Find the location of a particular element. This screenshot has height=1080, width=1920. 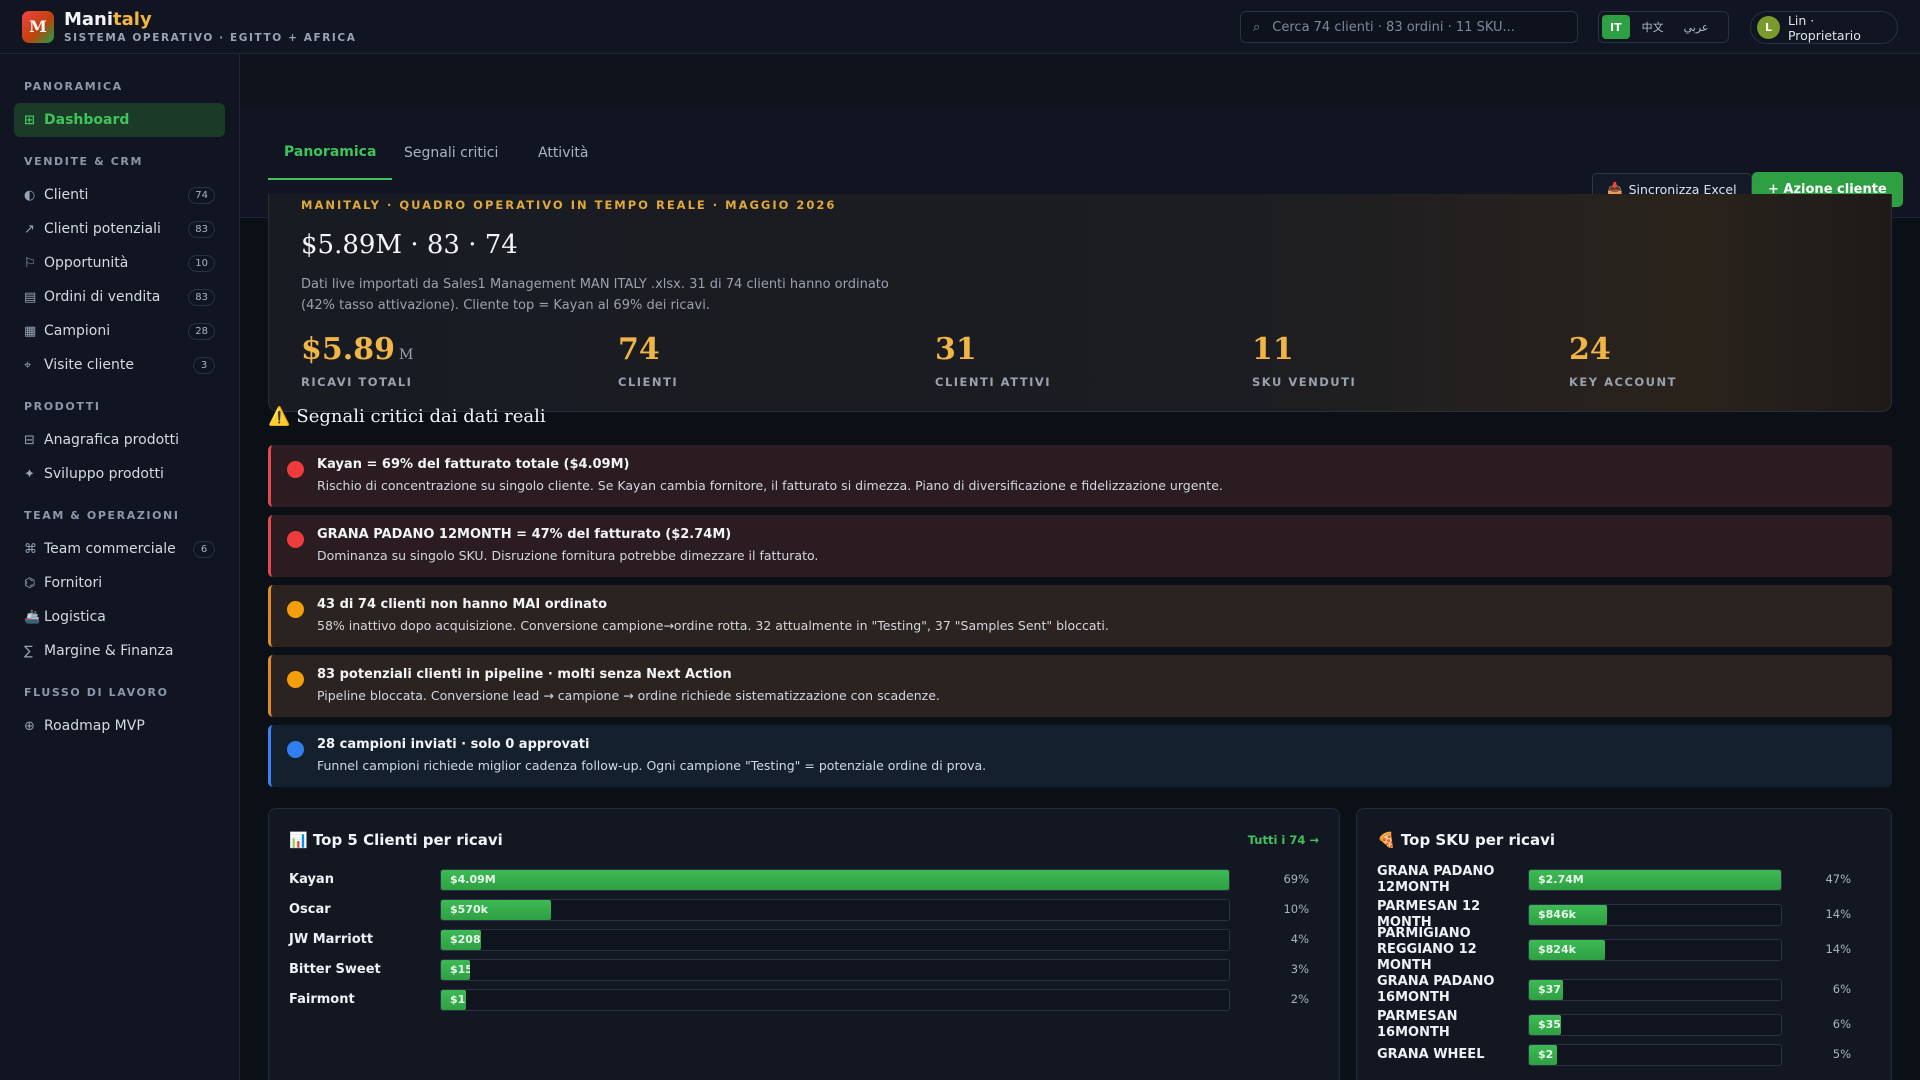

kpi-unit: M is located at coordinates (406, 355).